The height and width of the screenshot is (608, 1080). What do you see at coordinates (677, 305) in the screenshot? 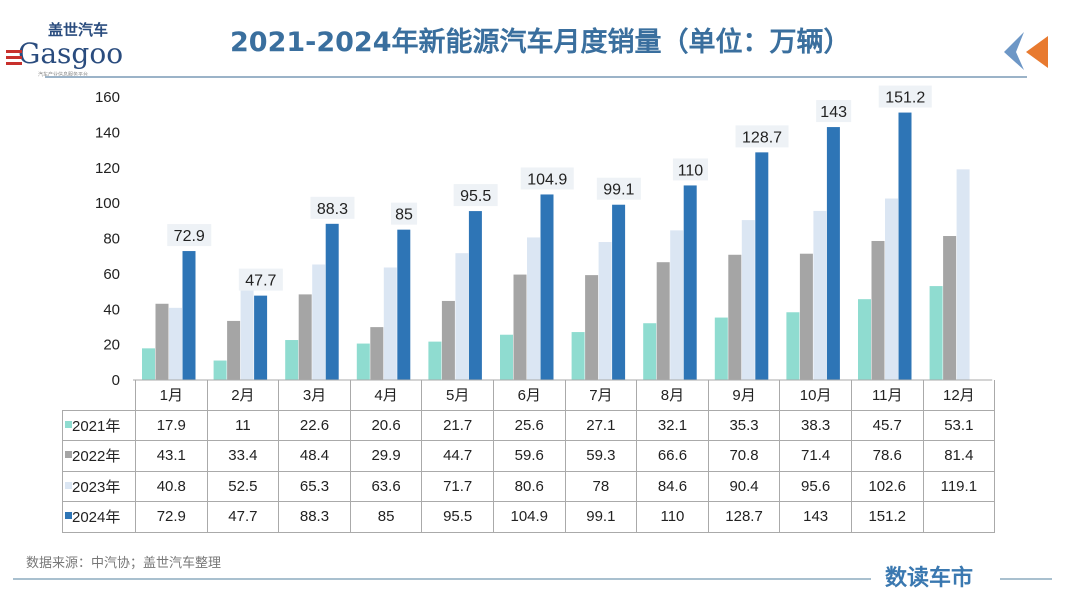
I see `bar-2023年-8月` at bounding box center [677, 305].